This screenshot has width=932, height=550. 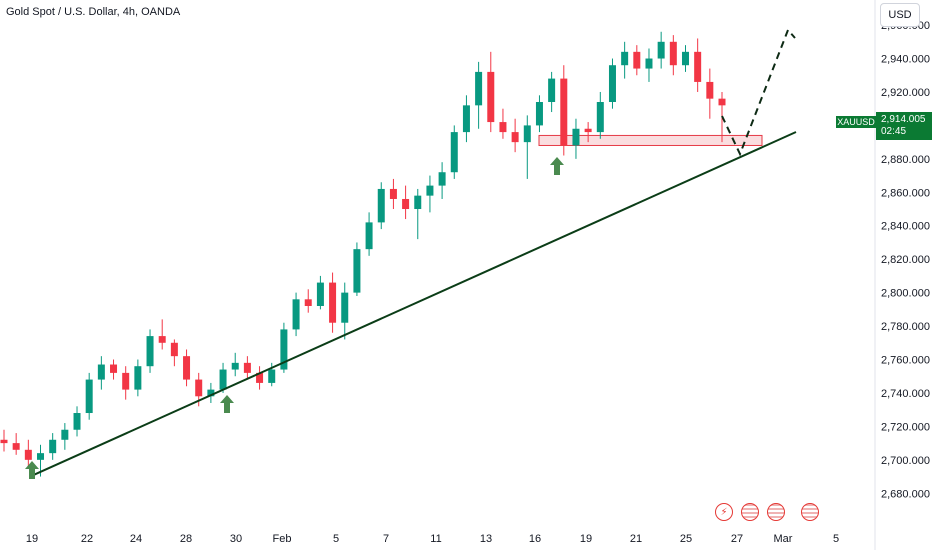 I want to click on x-tick-label: 13, so click(x=486, y=539).